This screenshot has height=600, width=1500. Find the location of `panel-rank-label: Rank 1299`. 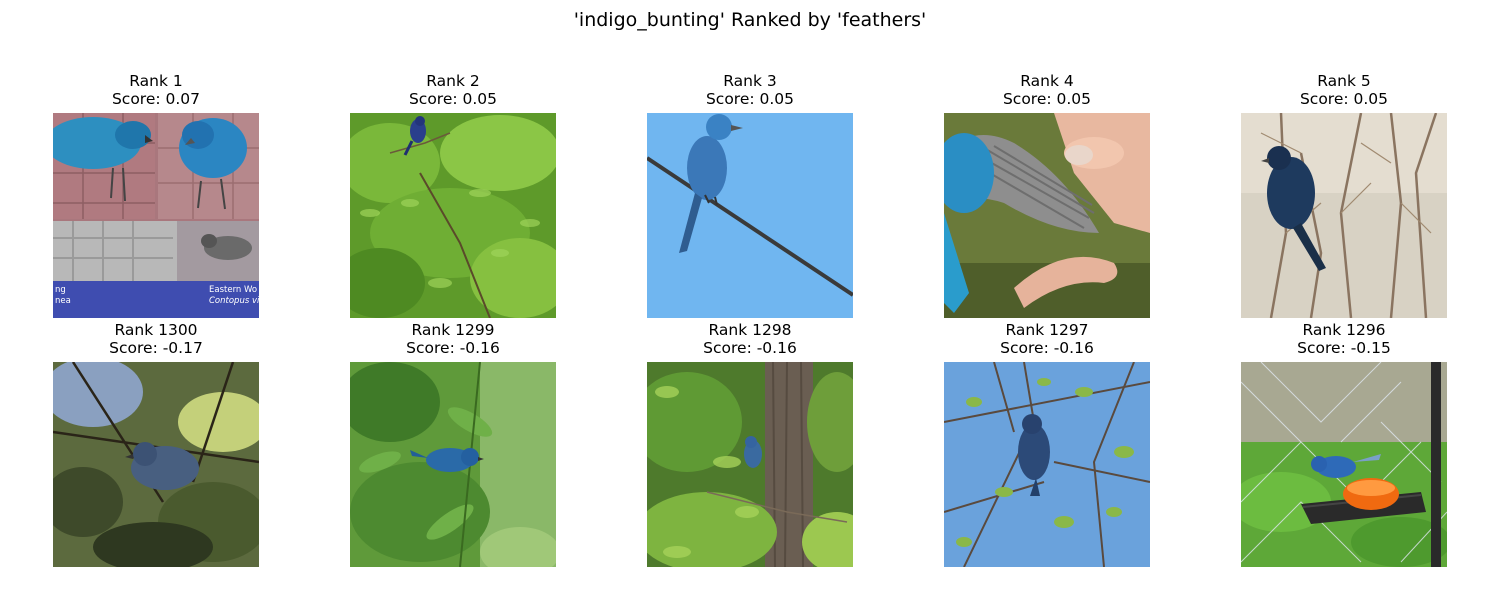

panel-rank-label: Rank 1299 is located at coordinates (453, 330).